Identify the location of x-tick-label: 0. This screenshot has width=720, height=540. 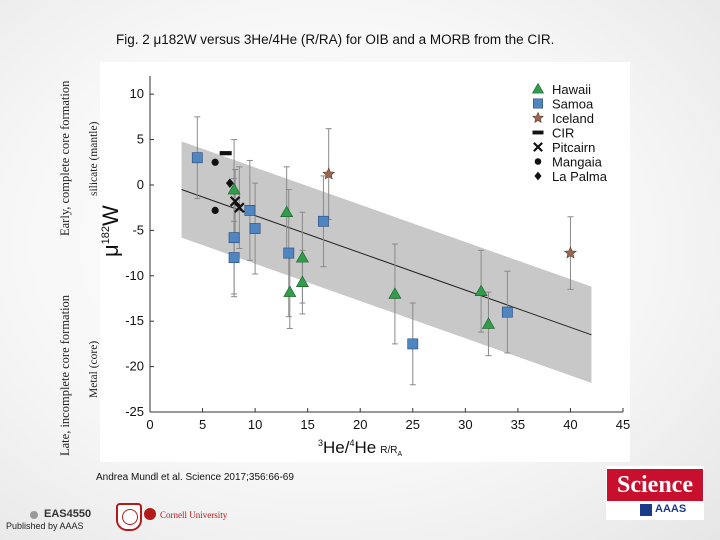
(149, 424).